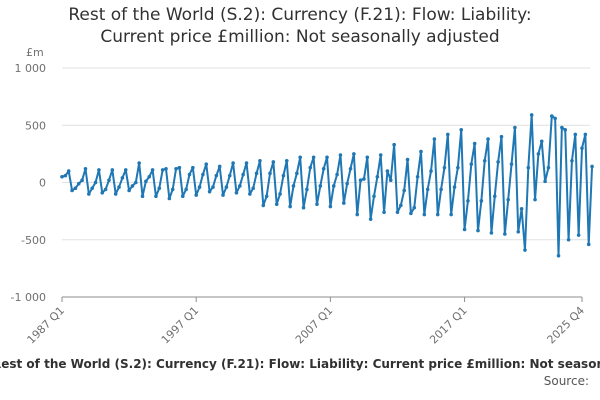  I want to click on y-unit-label: £m, so click(35, 52).